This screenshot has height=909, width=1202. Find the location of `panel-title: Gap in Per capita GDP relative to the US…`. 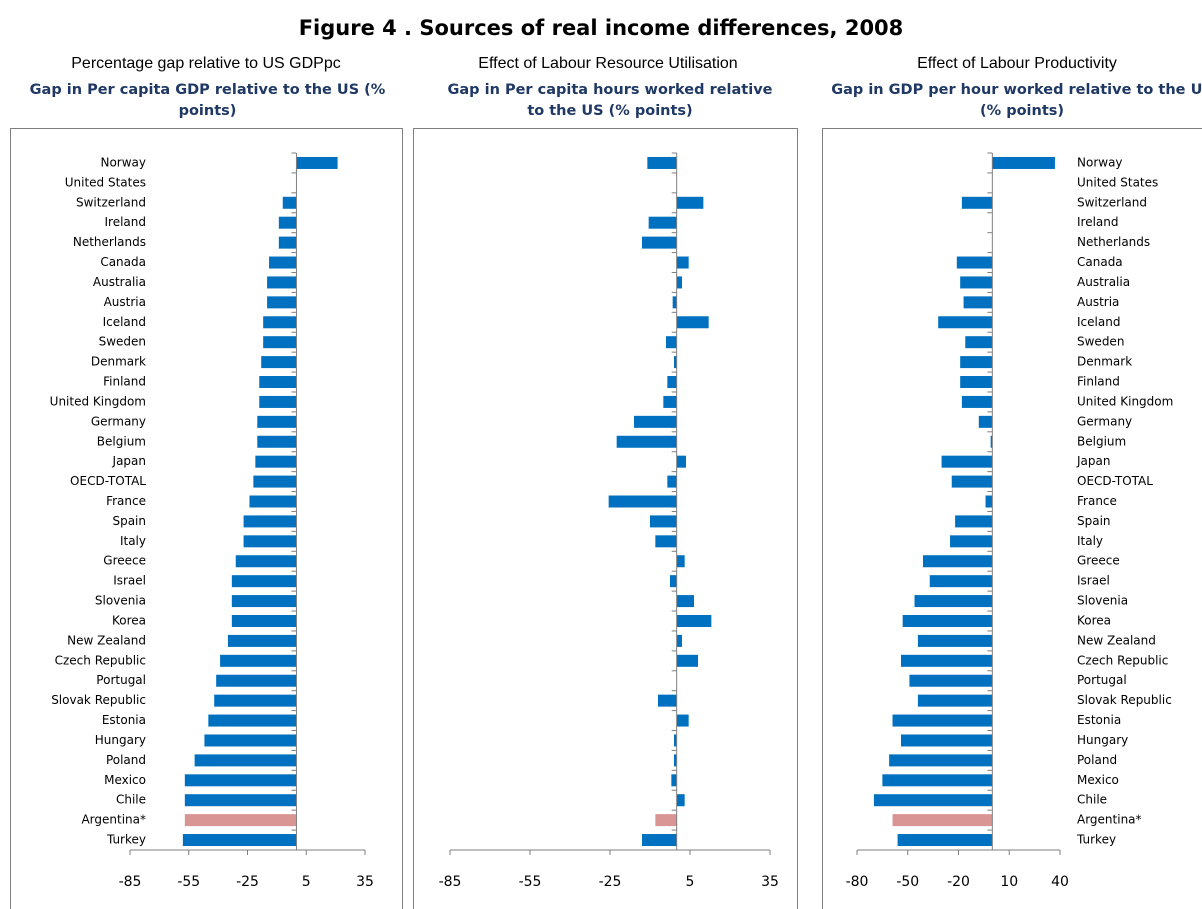

panel-title: Gap in Per capita GDP relative to the US… is located at coordinates (207, 100).